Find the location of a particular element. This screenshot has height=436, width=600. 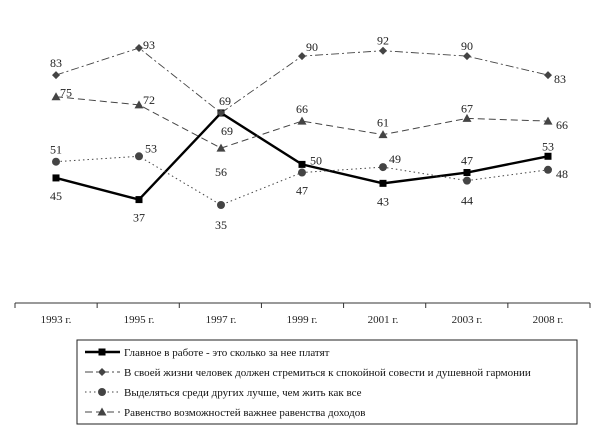

x-tick-label: 2001 г. is located at coordinates (383, 320).